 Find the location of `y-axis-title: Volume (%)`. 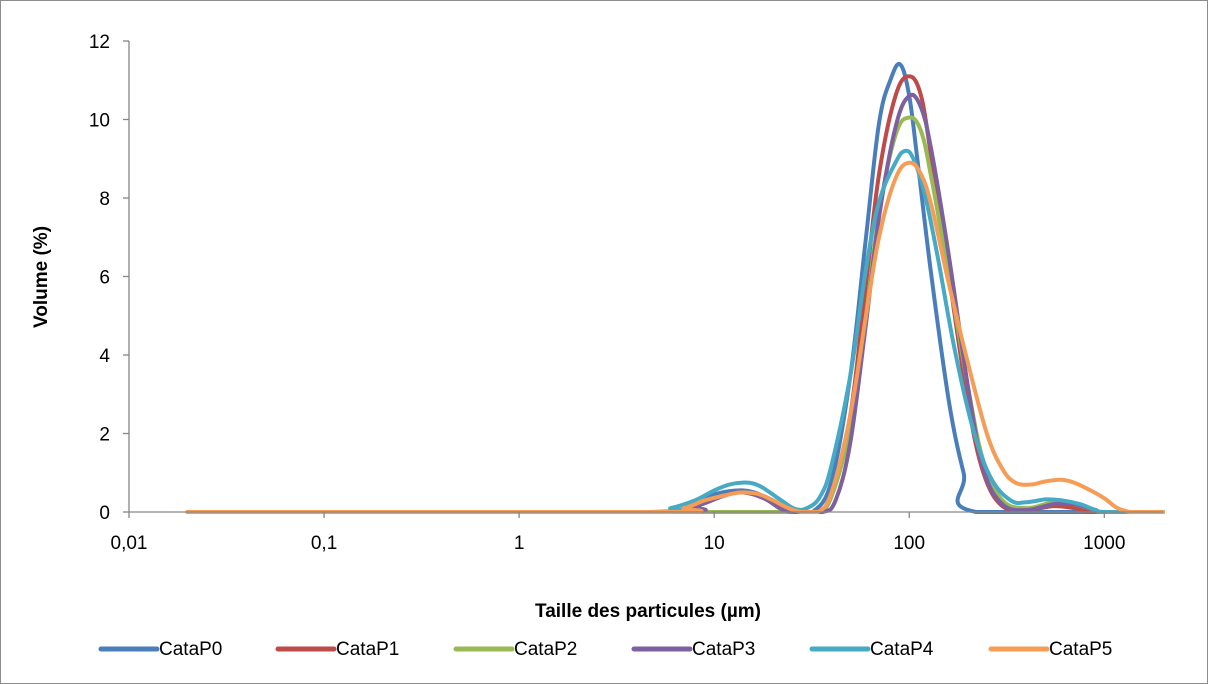

y-axis-title: Volume (%) is located at coordinates (41, 277).